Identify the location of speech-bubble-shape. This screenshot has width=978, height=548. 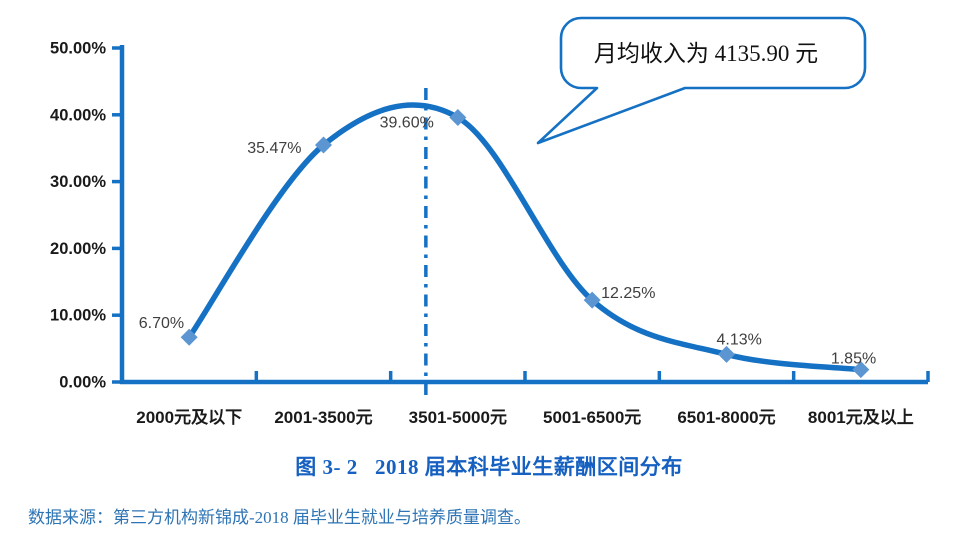
(701, 80).